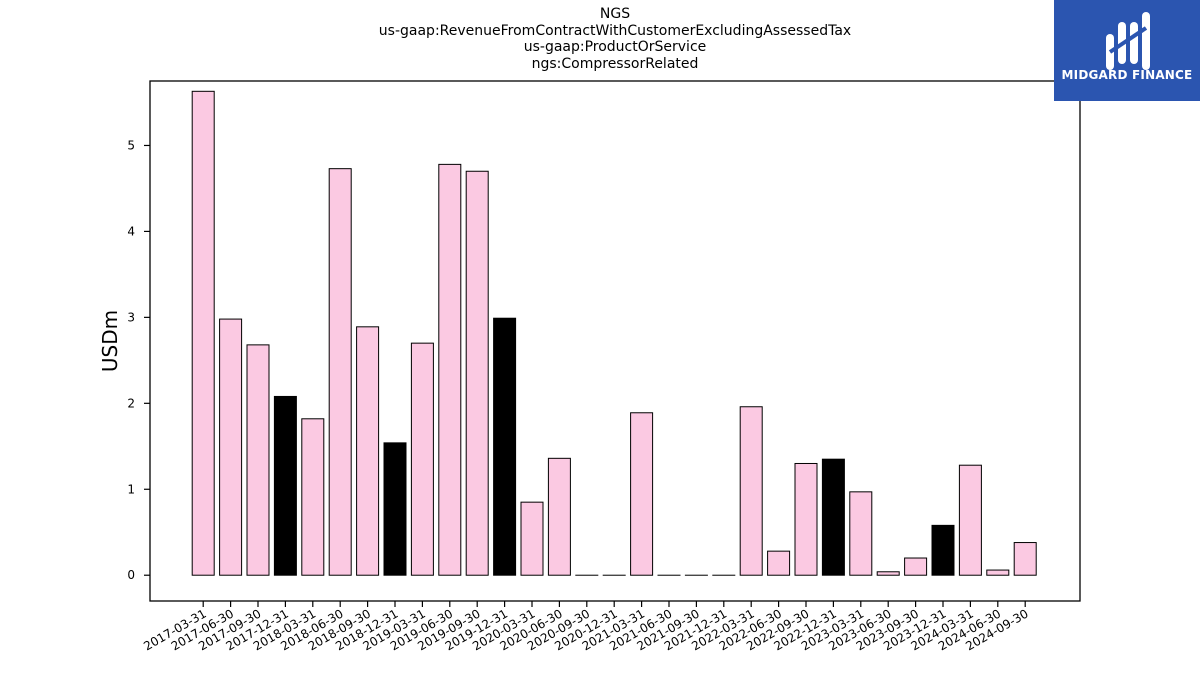 This screenshot has width=1200, height=675. I want to click on y-tick-label-3: 3, so click(131, 317).